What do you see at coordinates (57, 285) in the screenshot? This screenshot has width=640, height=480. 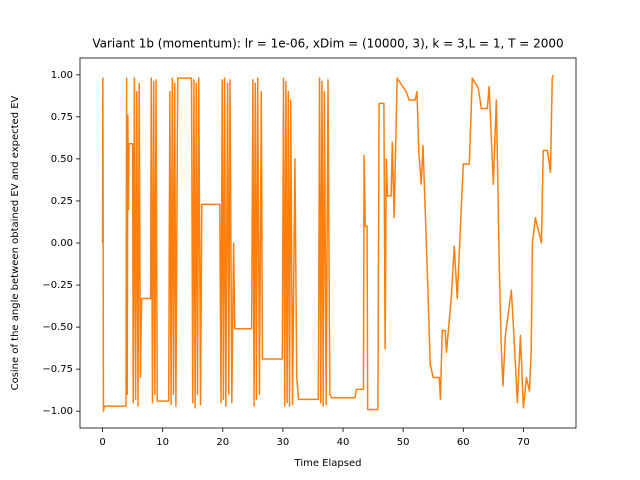 I see `y-tick-label: −0.25` at bounding box center [57, 285].